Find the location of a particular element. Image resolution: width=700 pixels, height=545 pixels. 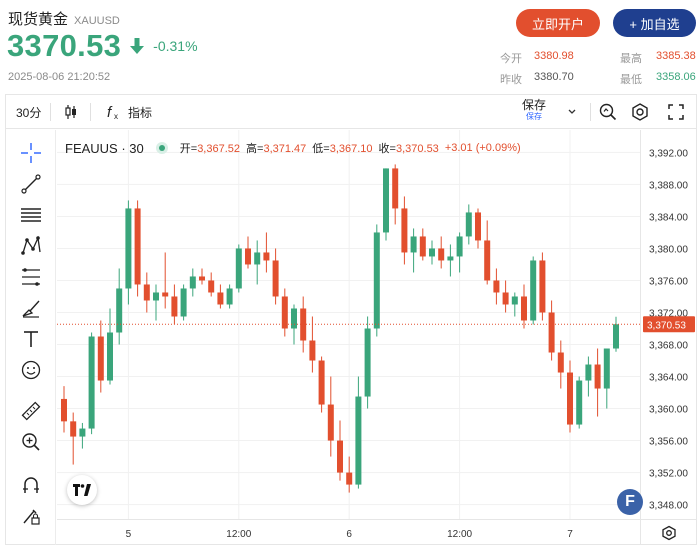

axis-settings-button is located at coordinates (668, 532).